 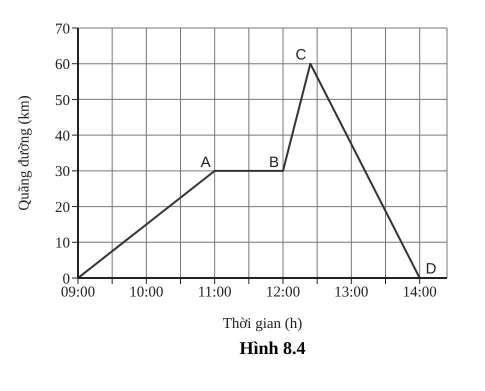 What do you see at coordinates (24, 153) in the screenshot?
I see `y-axis-title: Quãng đường (km)` at bounding box center [24, 153].